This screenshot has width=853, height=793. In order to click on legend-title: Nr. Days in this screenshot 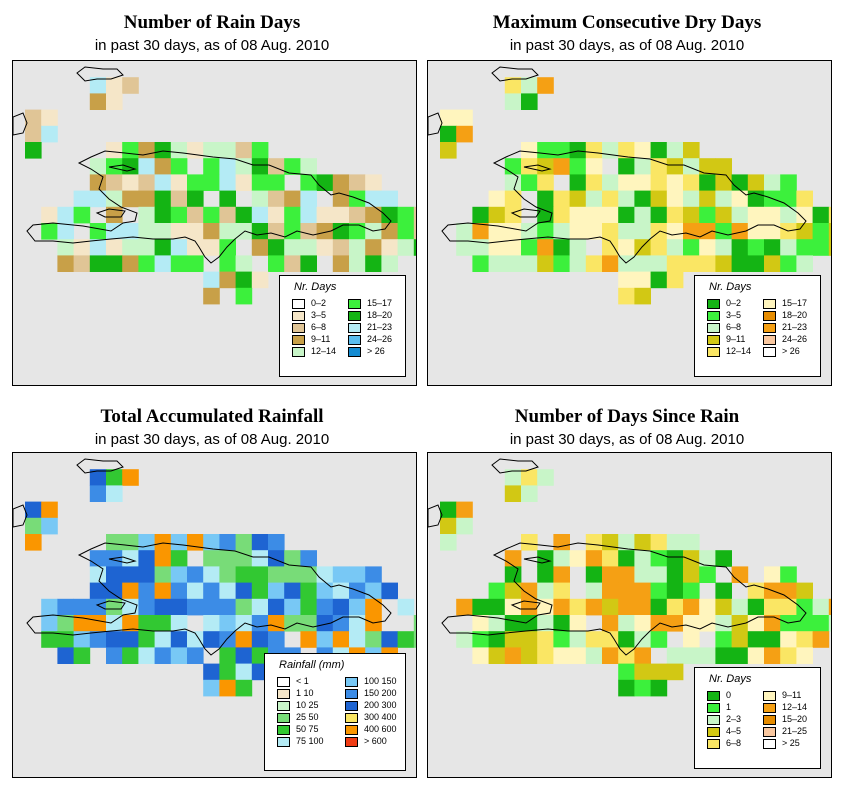, I will do `click(730, 679)`.